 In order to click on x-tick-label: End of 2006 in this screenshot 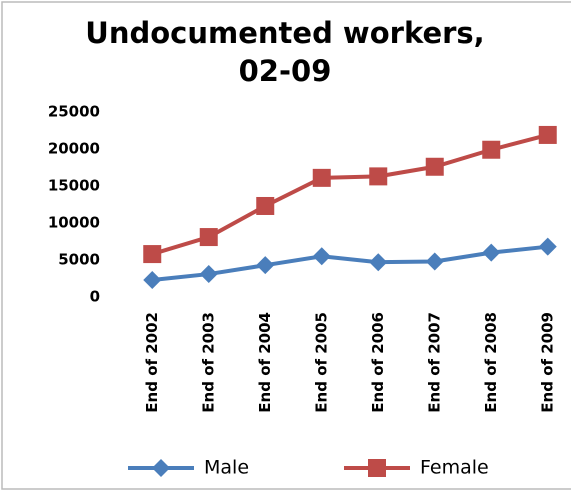, I will do `click(378, 362)`.